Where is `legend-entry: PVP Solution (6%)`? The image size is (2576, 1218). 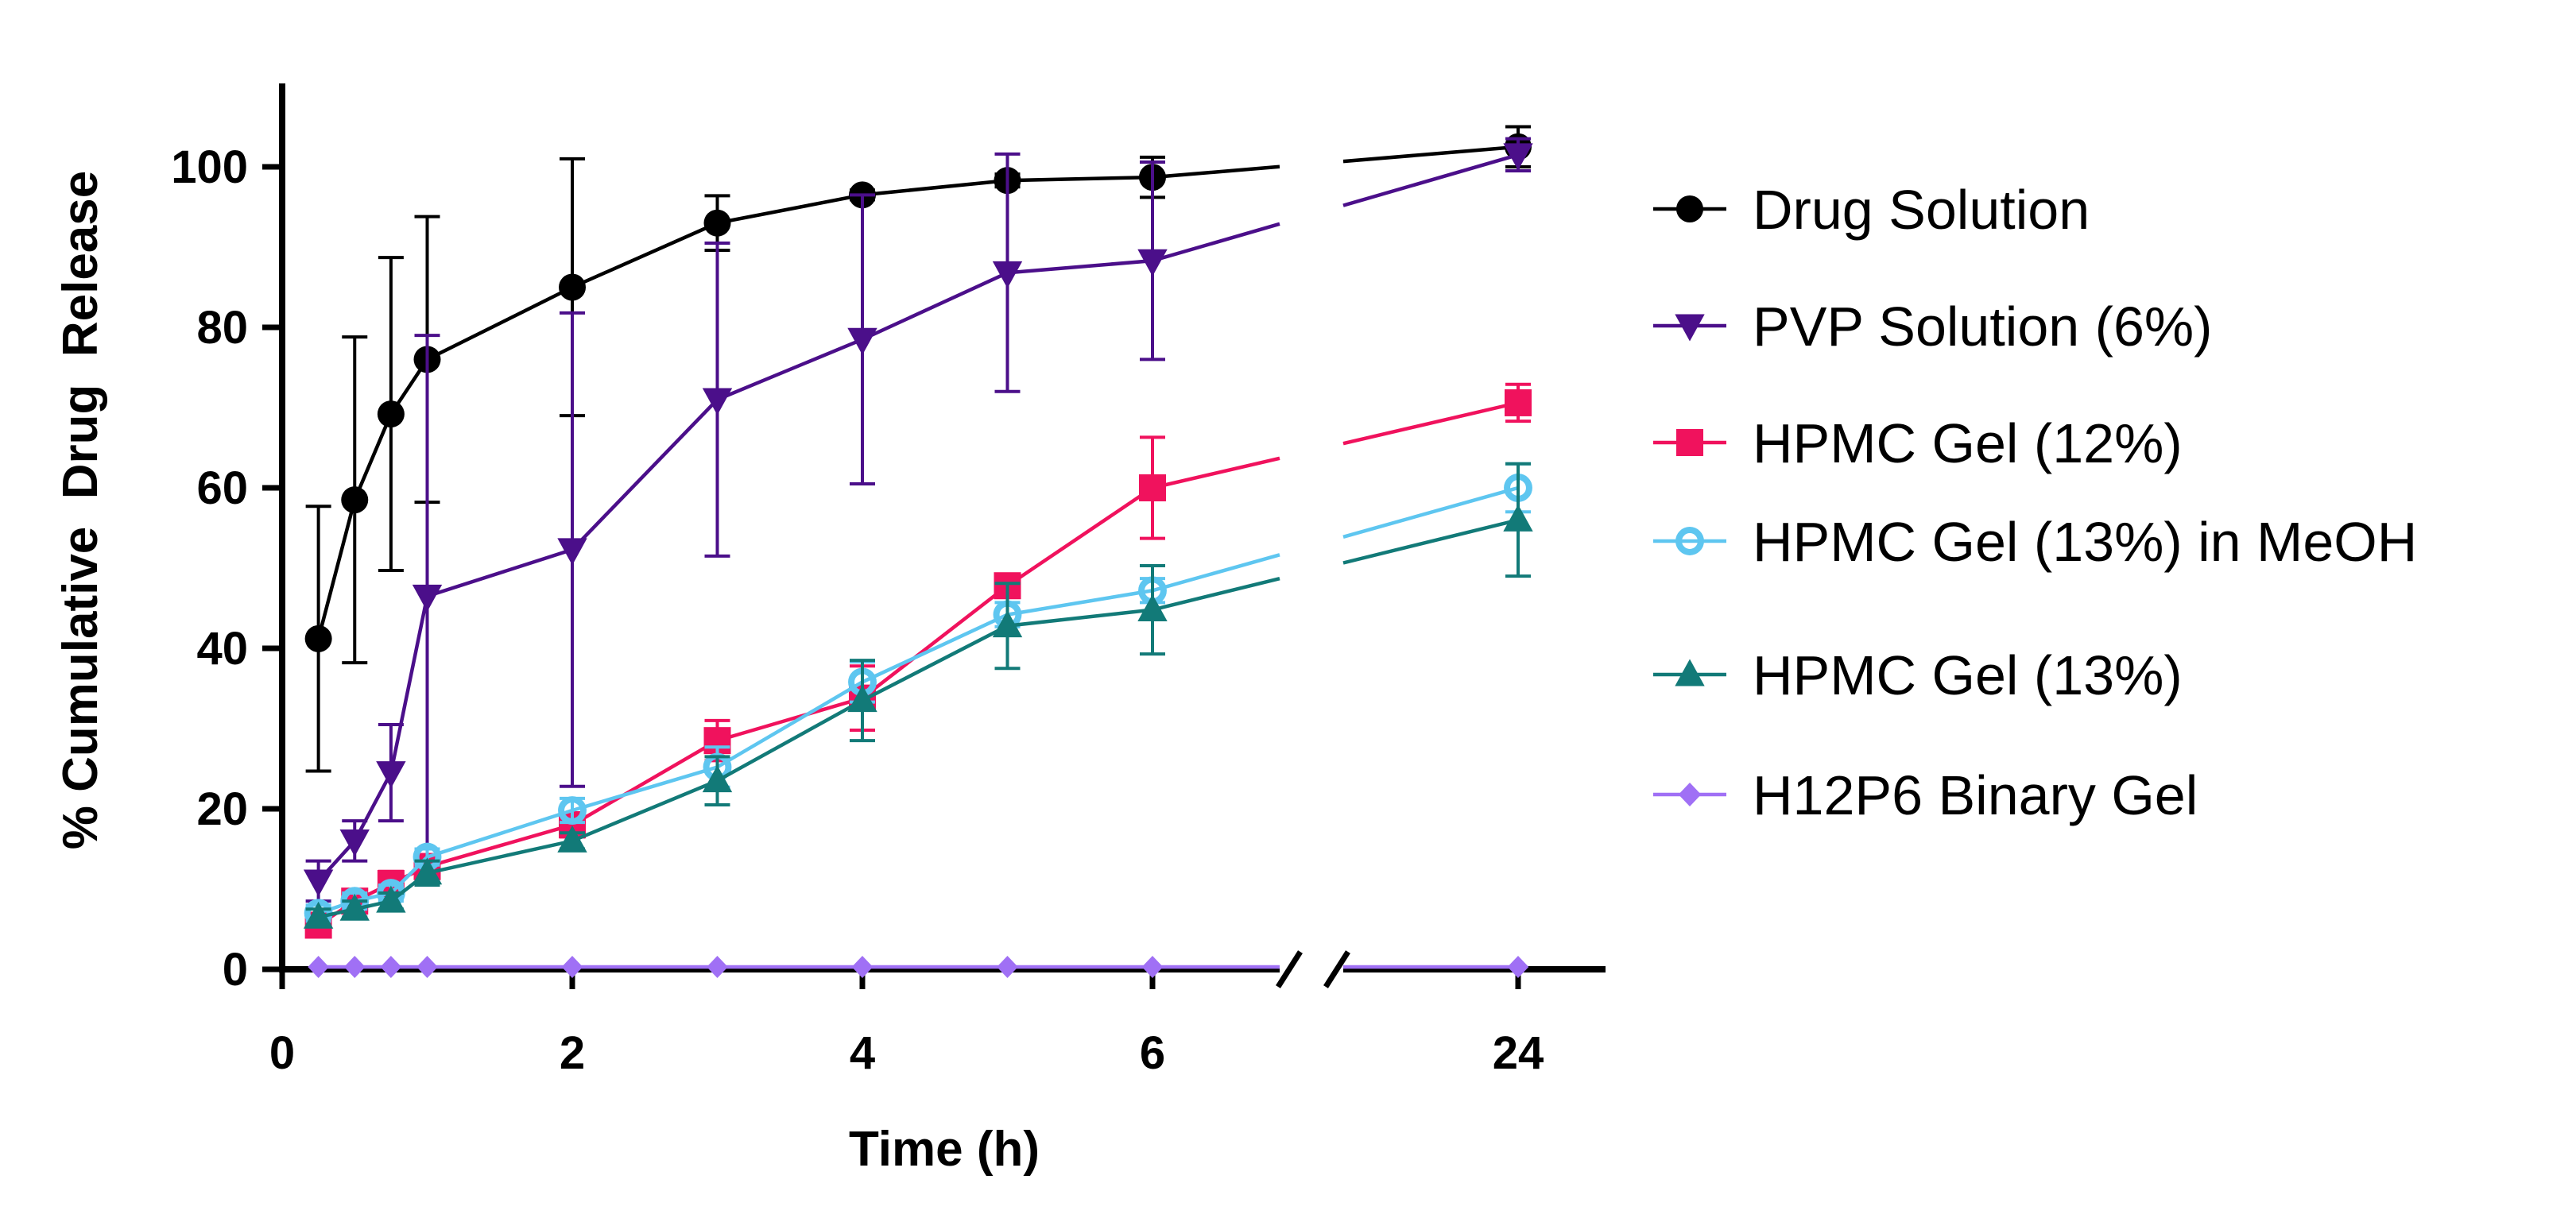 legend-entry: PVP Solution (6%) is located at coordinates (1932, 327).